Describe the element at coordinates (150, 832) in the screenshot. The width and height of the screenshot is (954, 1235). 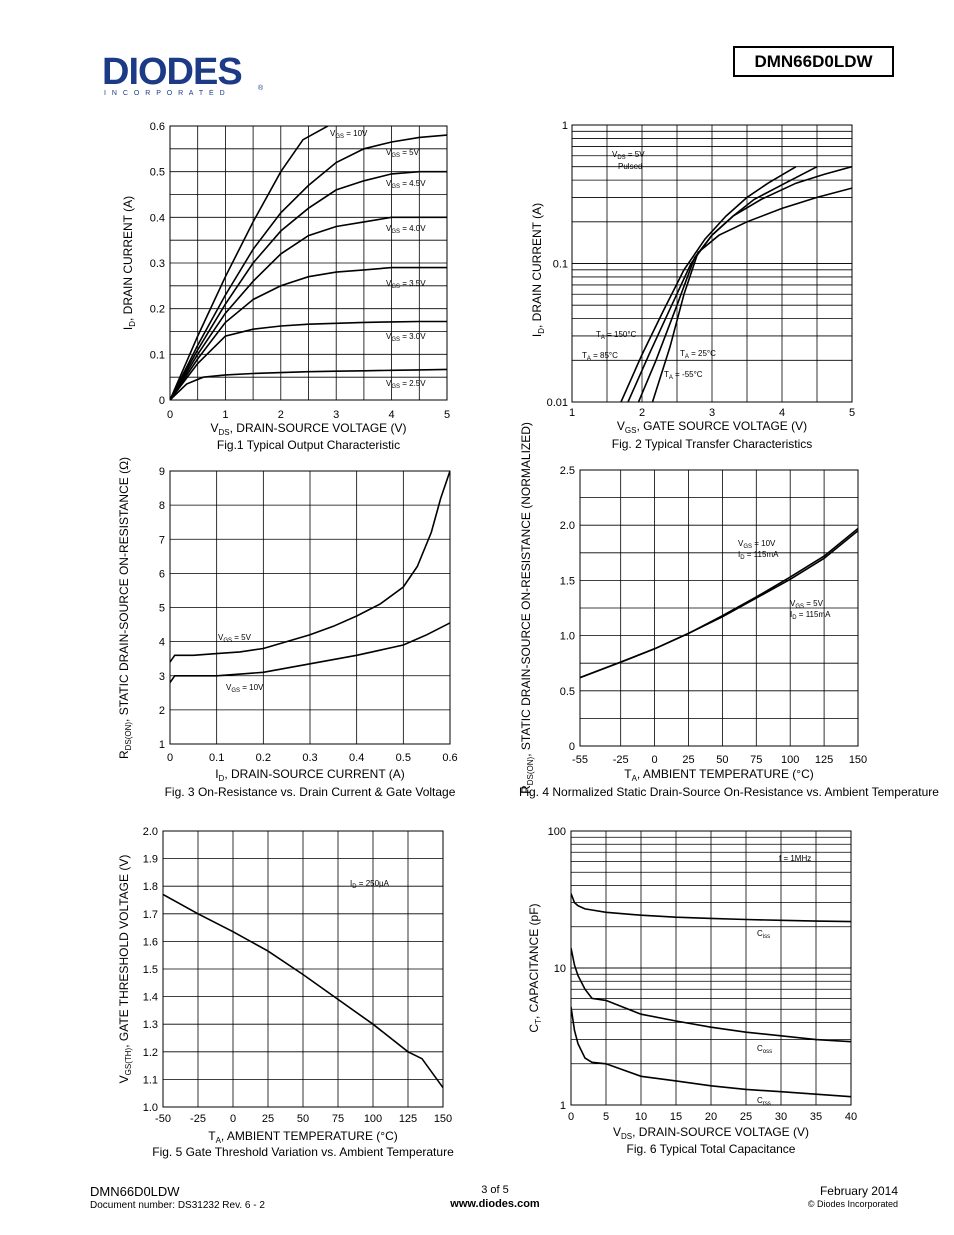
I see `y-tick-label: 2.0` at that location.